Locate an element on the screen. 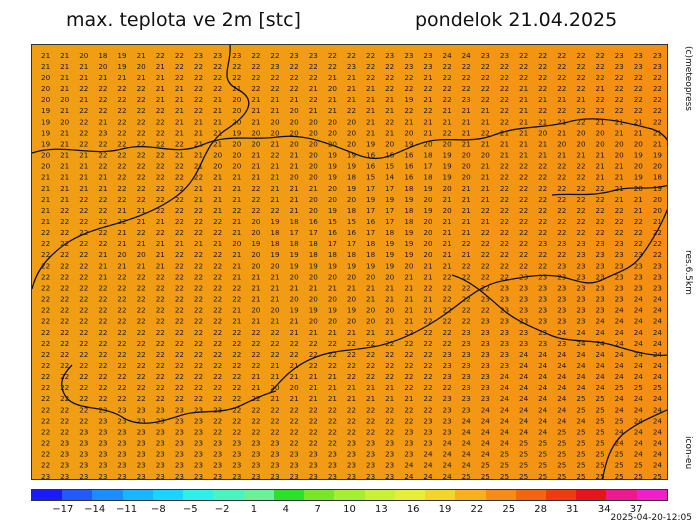 This screenshot has height=525, width=700. colorbar-tick-label: 25 is located at coordinates (509, 509).